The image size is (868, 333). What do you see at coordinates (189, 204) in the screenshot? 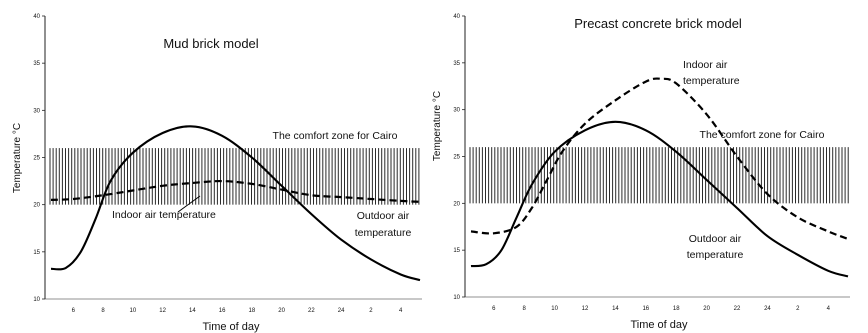
I see `annotation-pointer` at bounding box center [189, 204].